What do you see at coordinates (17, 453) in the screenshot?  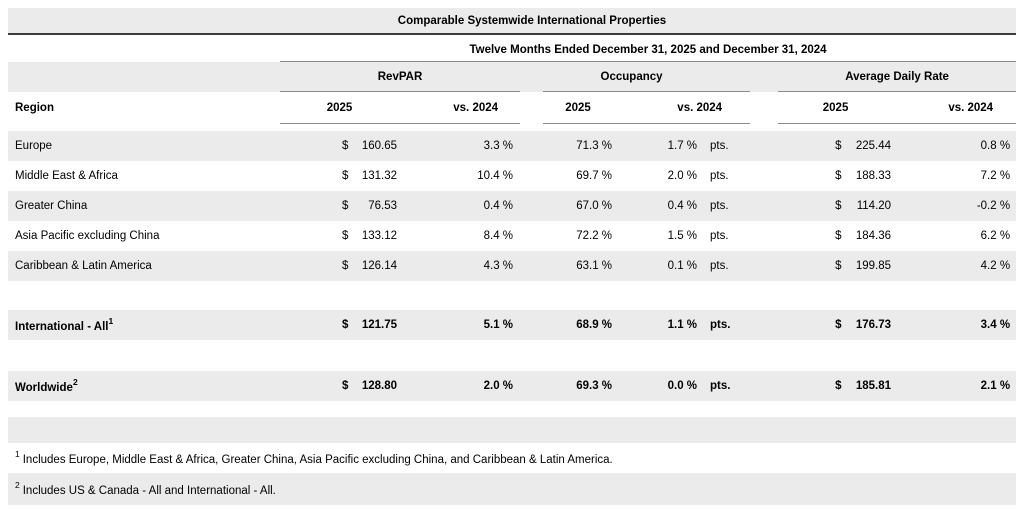 I see `footnote-1-marker: 1` at bounding box center [17, 453].